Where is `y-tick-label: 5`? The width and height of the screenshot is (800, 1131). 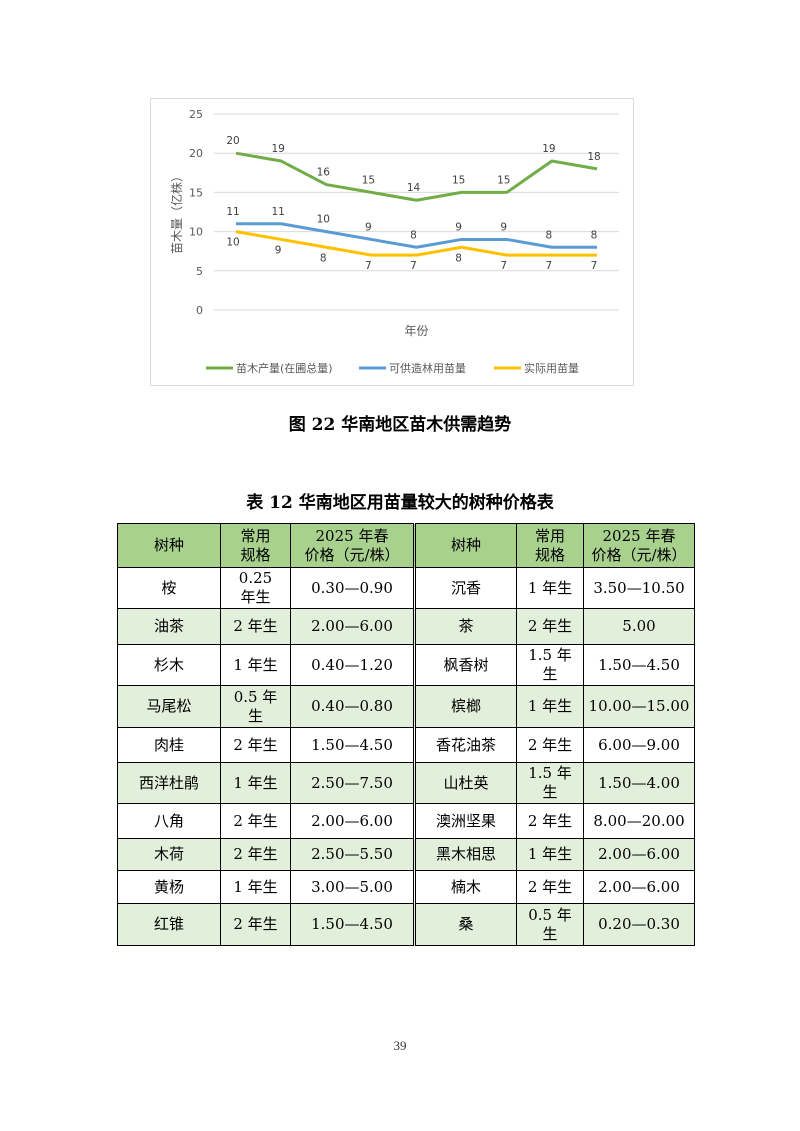
y-tick-label: 5 is located at coordinates (199, 271).